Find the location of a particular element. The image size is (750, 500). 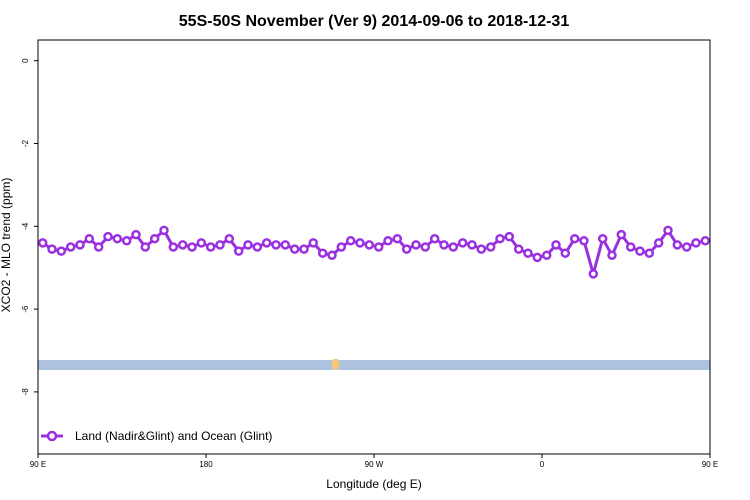

x-tick-label: 0 is located at coordinates (542, 464).